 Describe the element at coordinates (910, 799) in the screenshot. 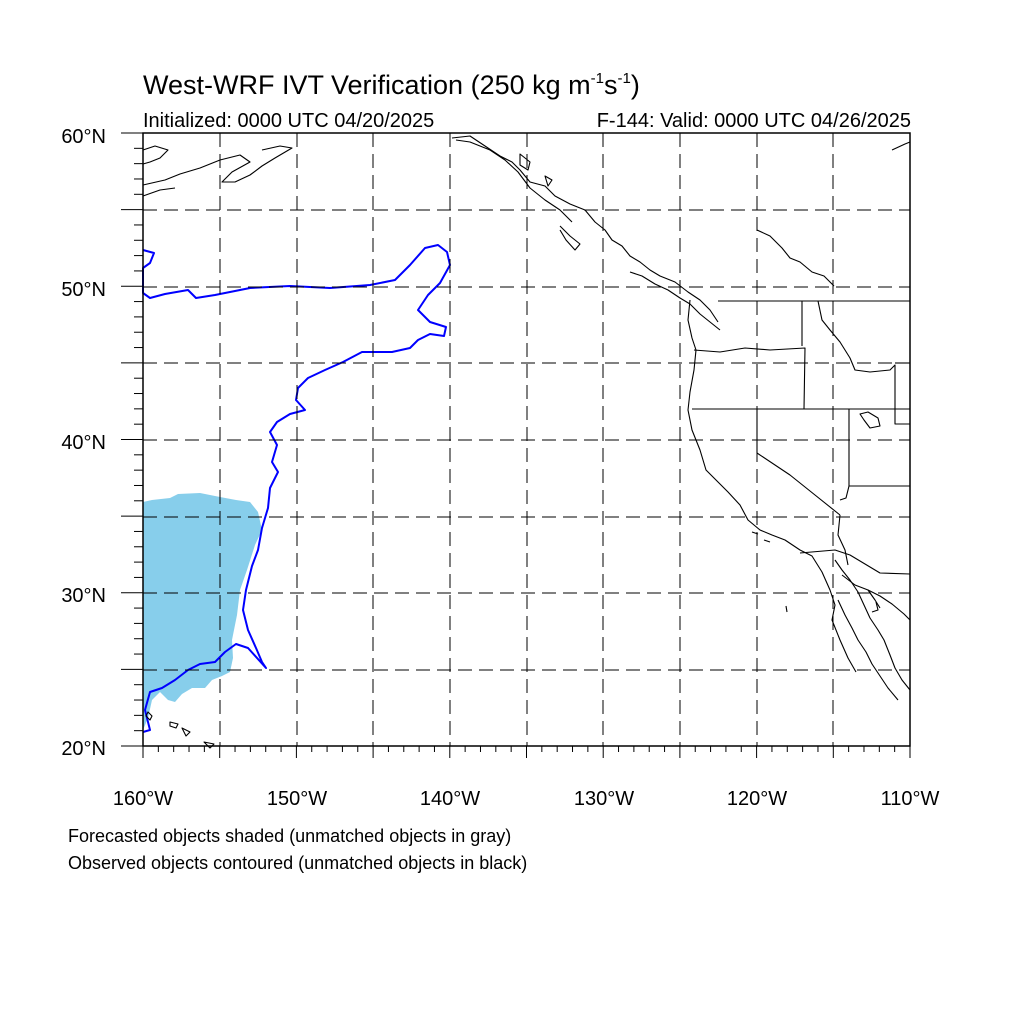

I see `lon-label-110w: 110°W` at that location.